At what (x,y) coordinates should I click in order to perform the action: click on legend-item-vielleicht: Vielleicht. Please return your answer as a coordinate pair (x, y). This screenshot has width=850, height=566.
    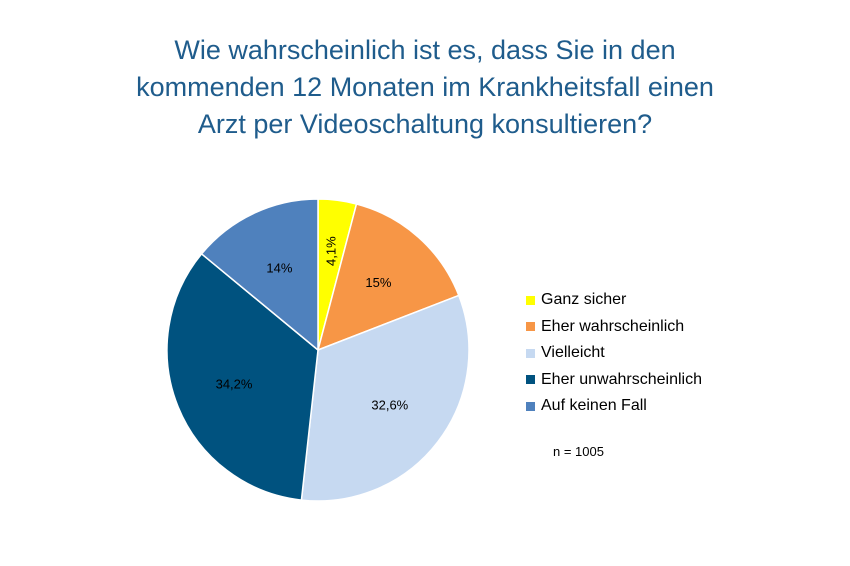
    Looking at the image, I should click on (614, 353).